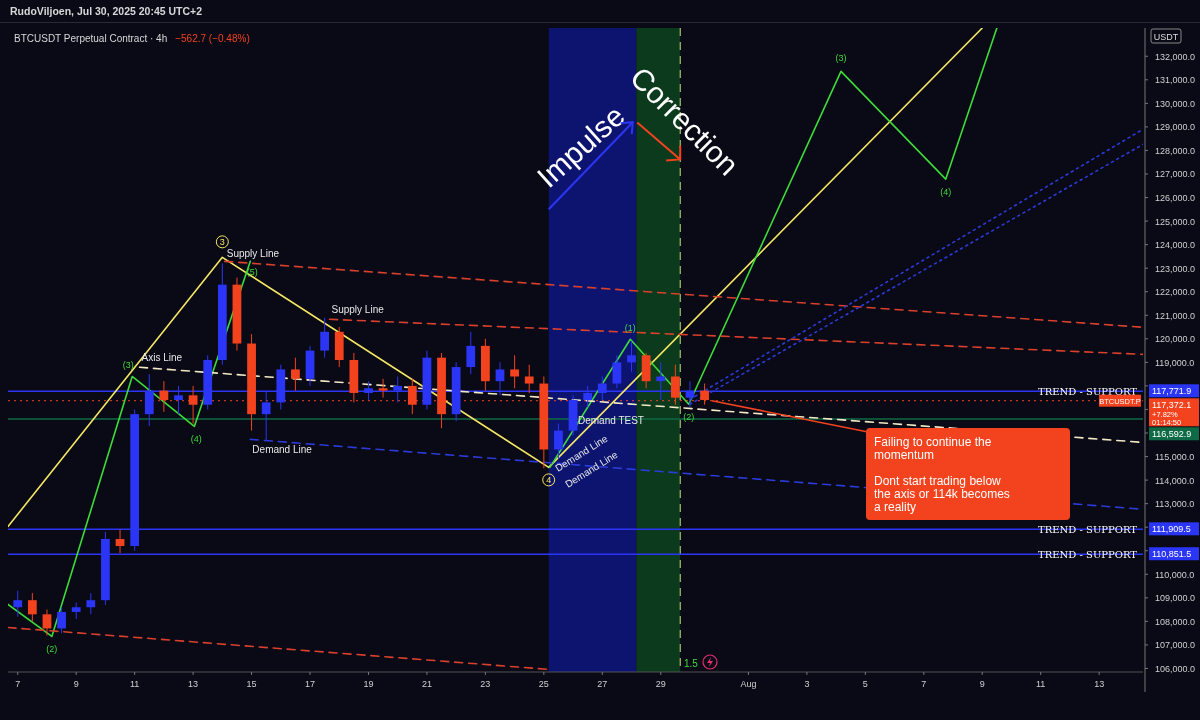 Image resolution: width=1200 pixels, height=720 pixels. Describe the element at coordinates (1175, 480) in the screenshot. I see `y-tick-label: 114,000.0` at that location.